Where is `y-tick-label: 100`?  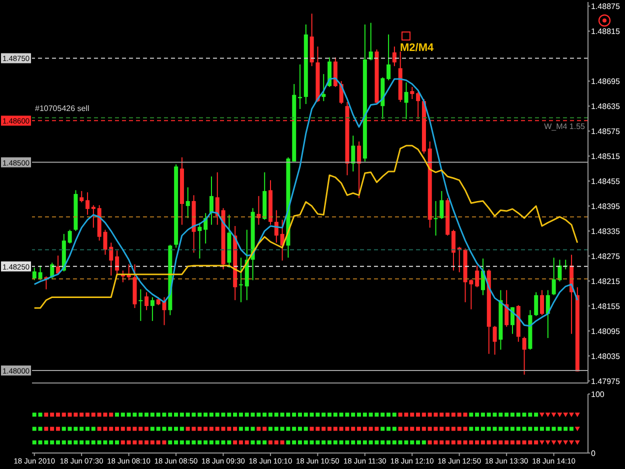 y-tick-label: 100 is located at coordinates (598, 394).